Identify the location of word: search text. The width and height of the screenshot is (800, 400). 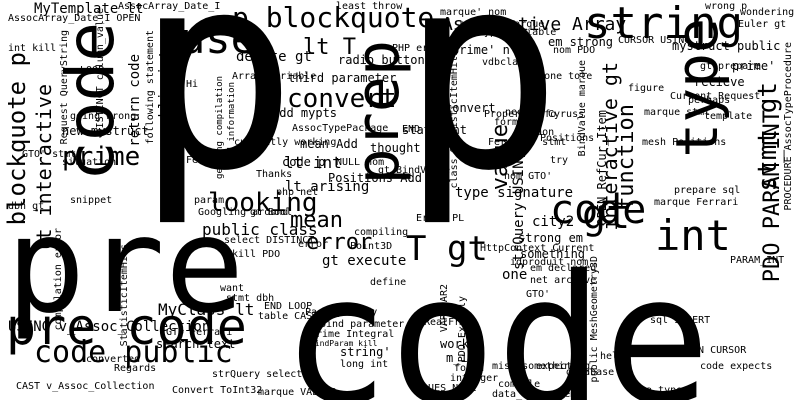
(196, 344).